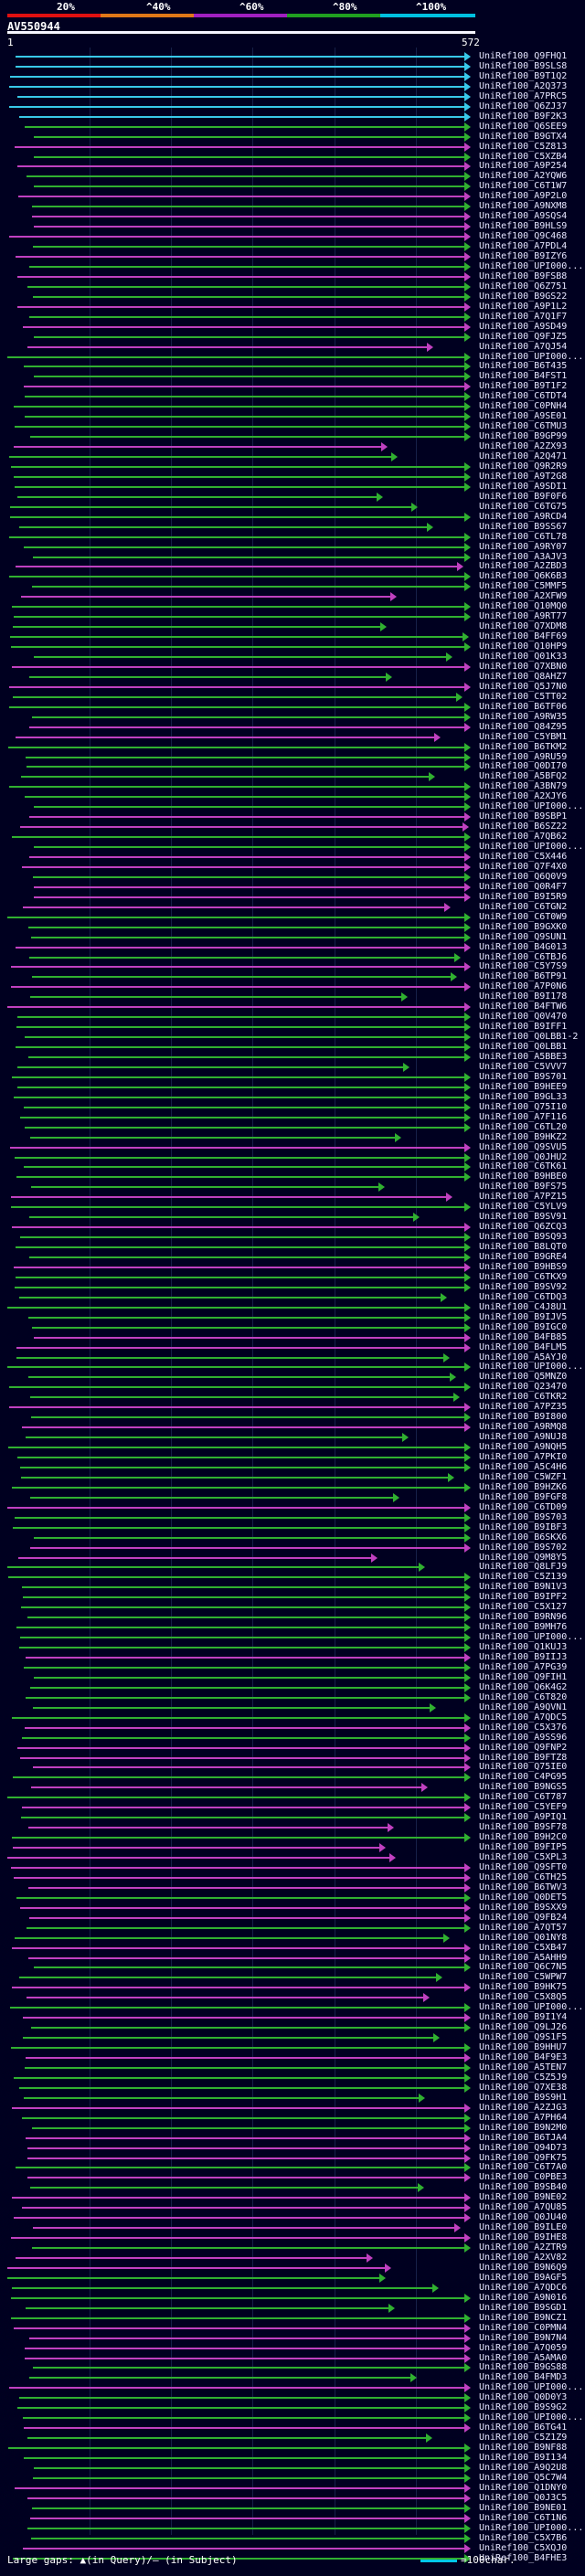  What do you see at coordinates (293, 2238) in the screenshot?
I see `hit-row: UniRef100_B9IHE8` at bounding box center [293, 2238].